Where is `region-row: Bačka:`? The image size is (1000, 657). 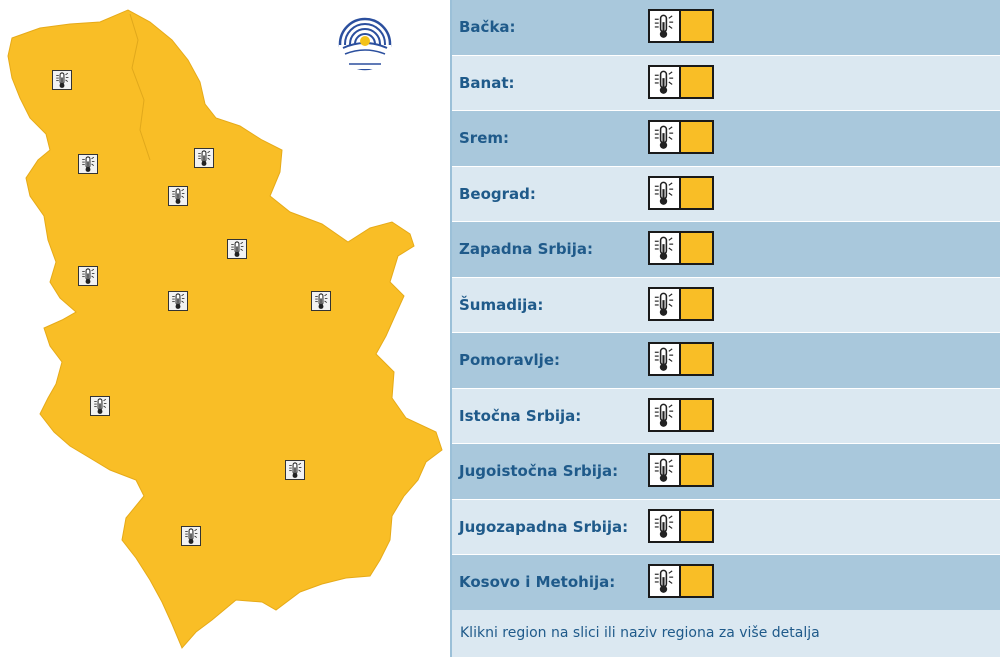
region-row: Bačka: is located at coordinates (726, 28).